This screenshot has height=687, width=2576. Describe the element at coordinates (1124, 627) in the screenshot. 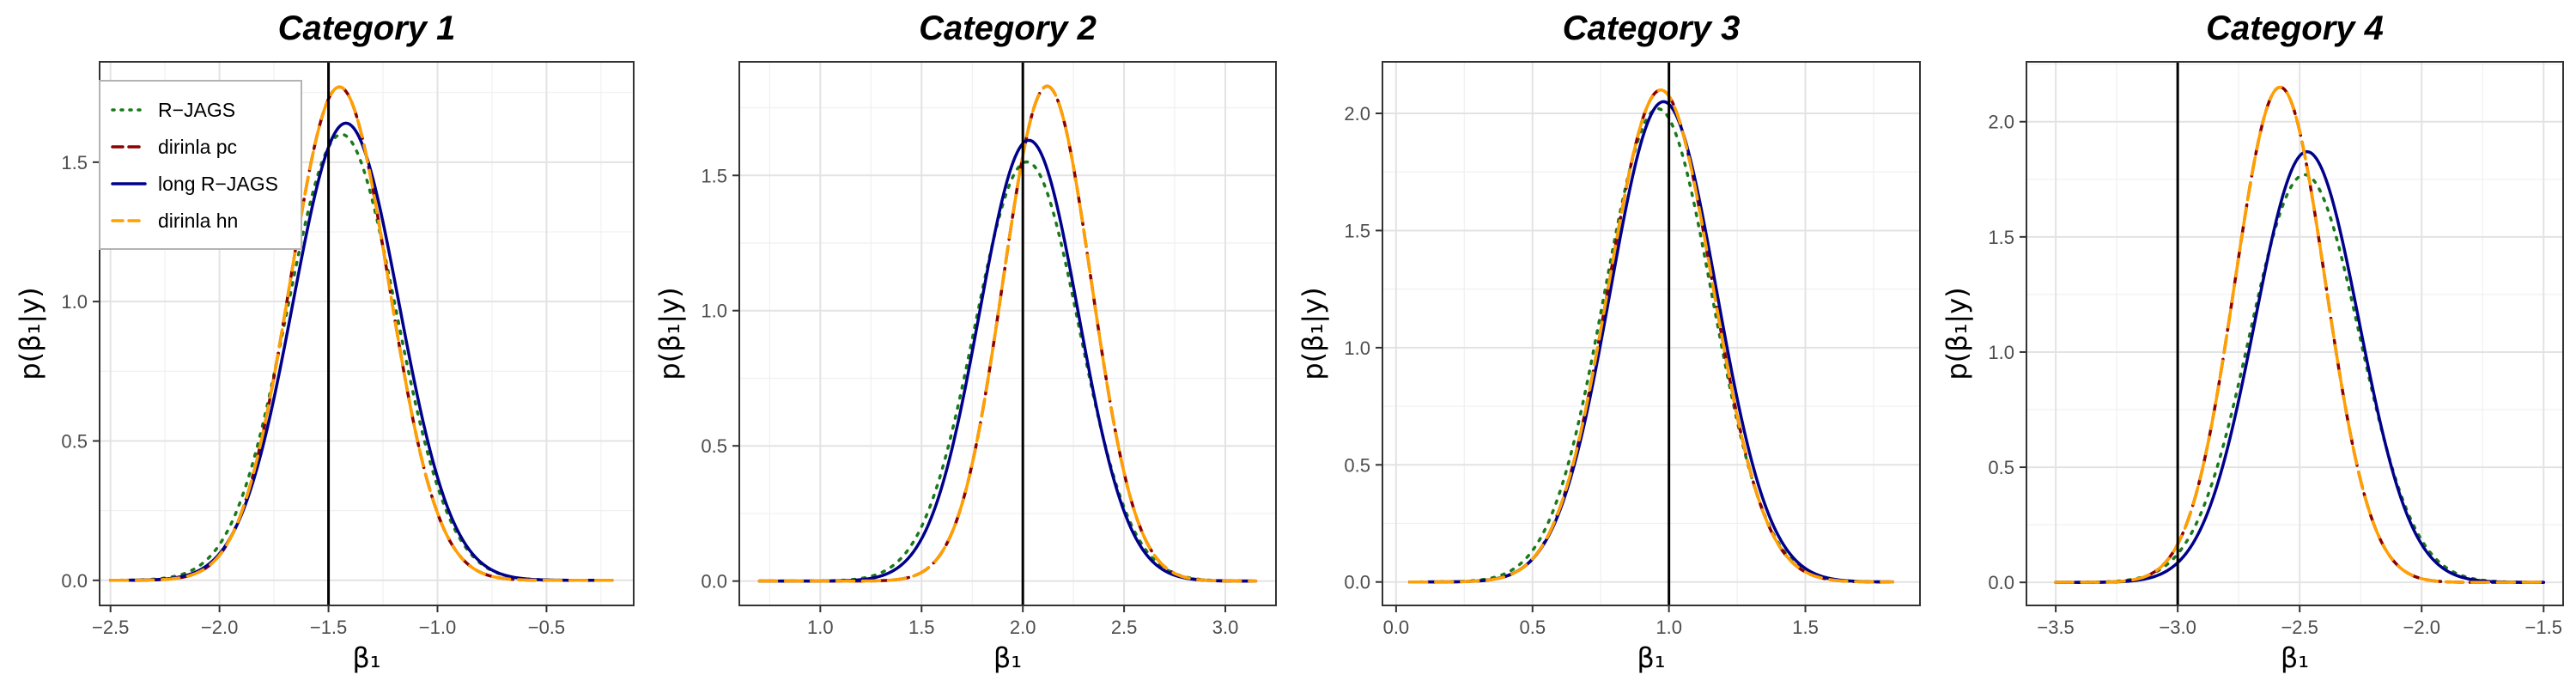

I see `x-tick-label: 2.5` at that location.